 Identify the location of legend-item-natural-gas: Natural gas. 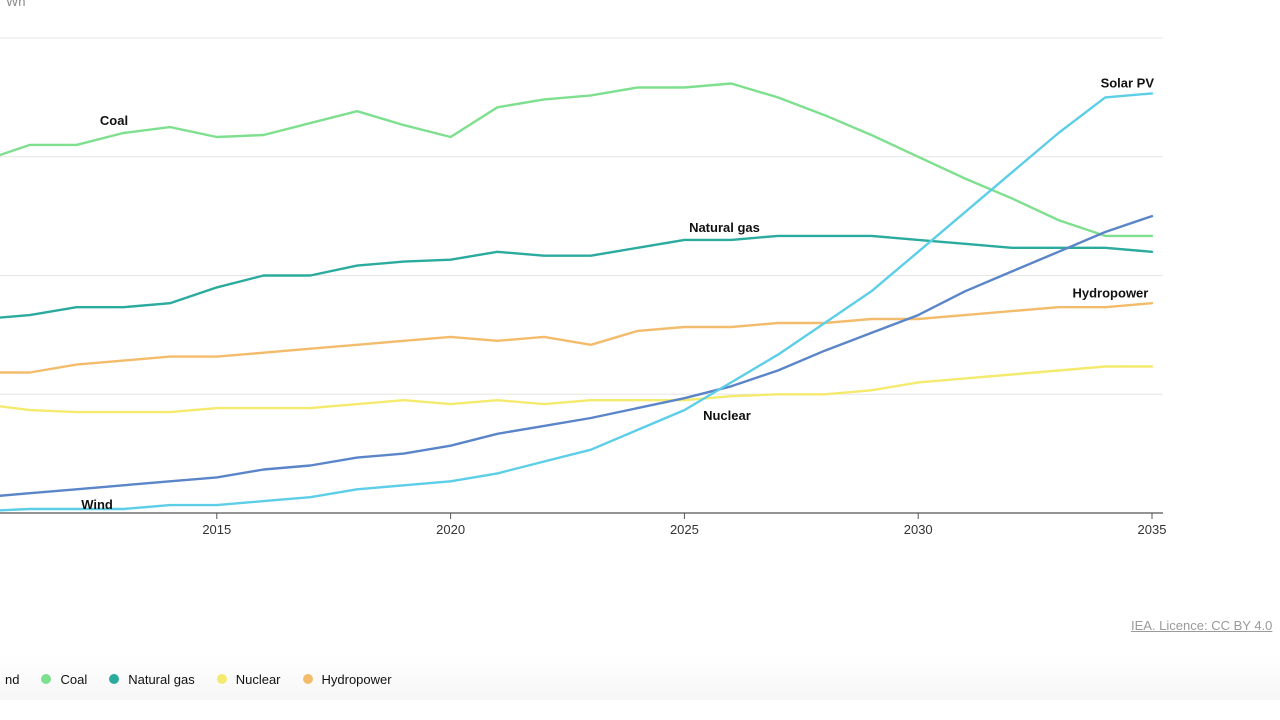
(152, 679).